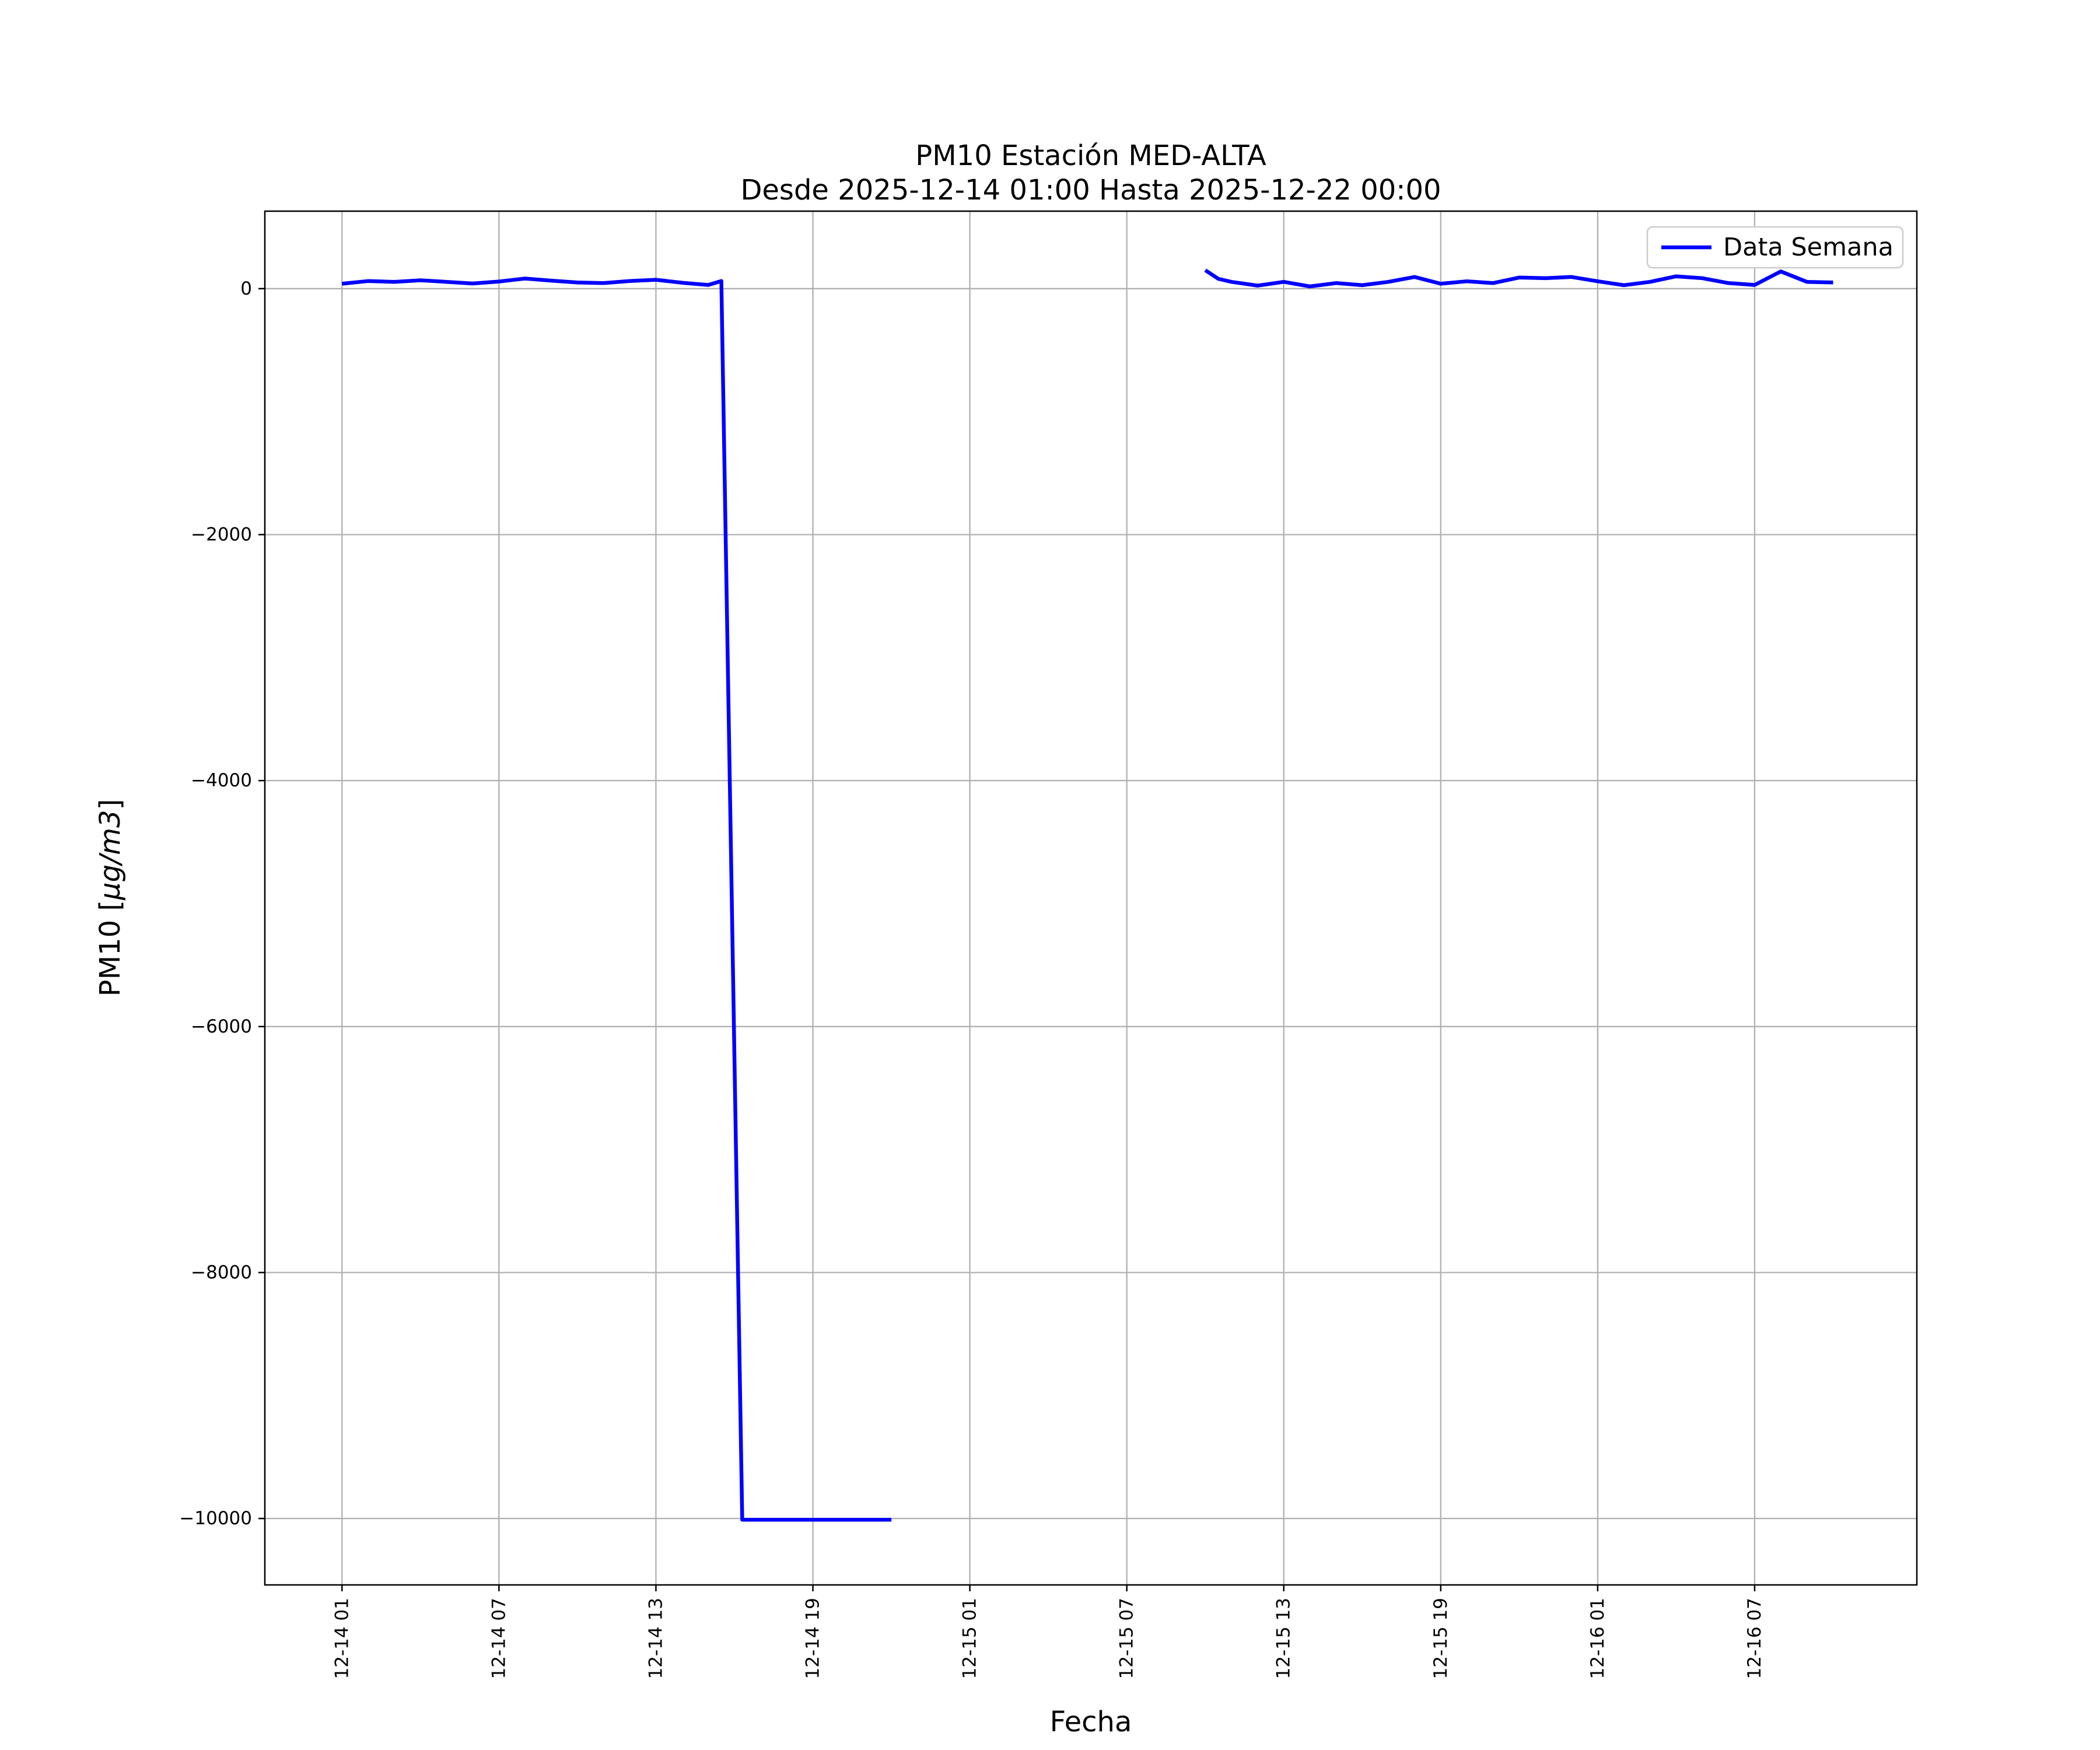 The height and width of the screenshot is (1750, 2100). Describe the element at coordinates (221, 1272) in the screenshot. I see `y-tick-label: −8000` at that location.